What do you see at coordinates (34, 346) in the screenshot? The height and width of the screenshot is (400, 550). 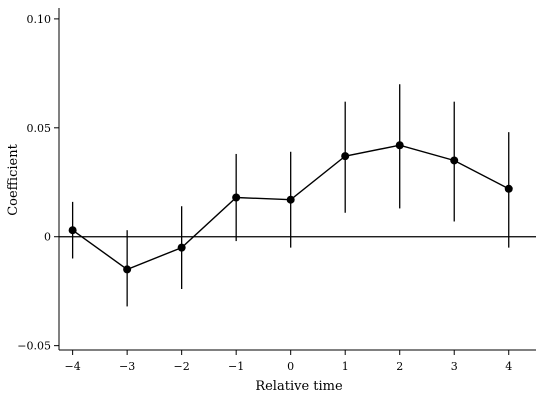 I see `y-tick-label: −0.05` at bounding box center [34, 346].